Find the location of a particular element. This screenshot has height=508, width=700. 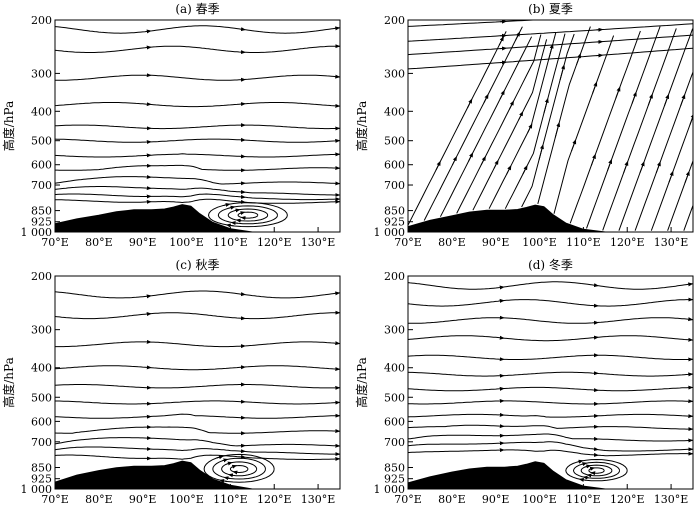

panel-title: (b) 夏季 is located at coordinates (550, 9).